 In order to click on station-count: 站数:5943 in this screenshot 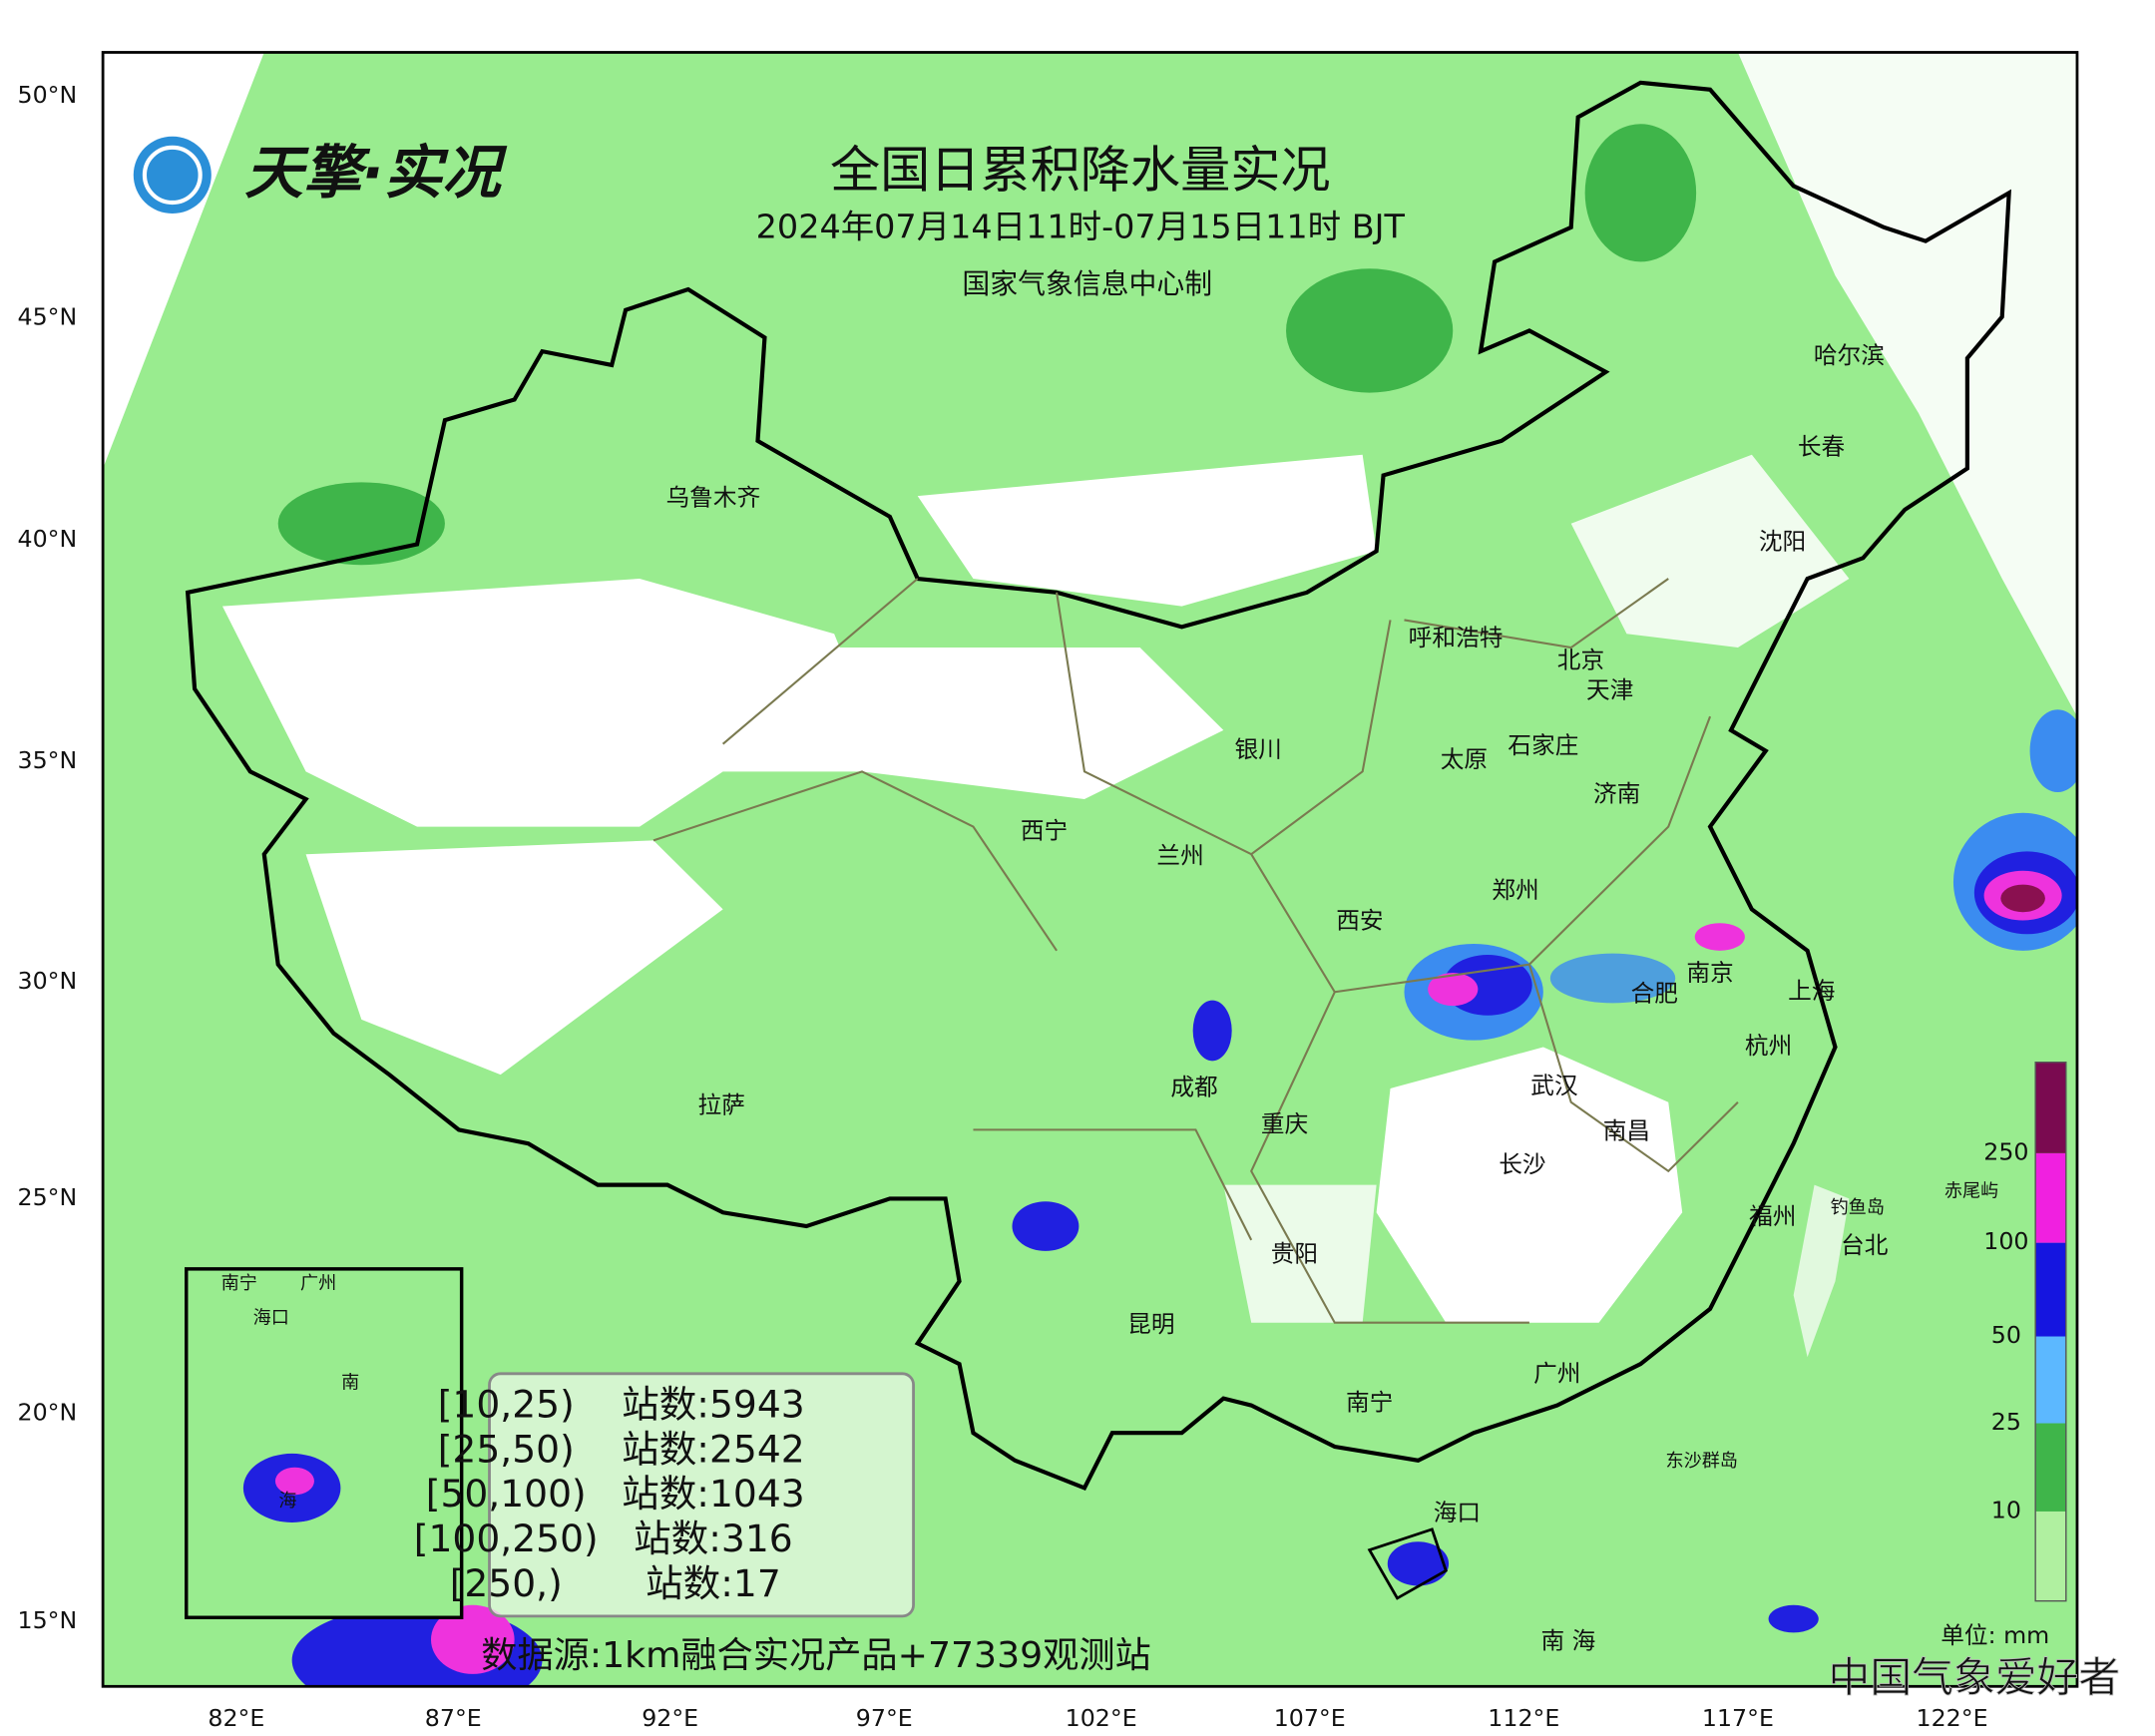, I will do `click(713, 1405)`.